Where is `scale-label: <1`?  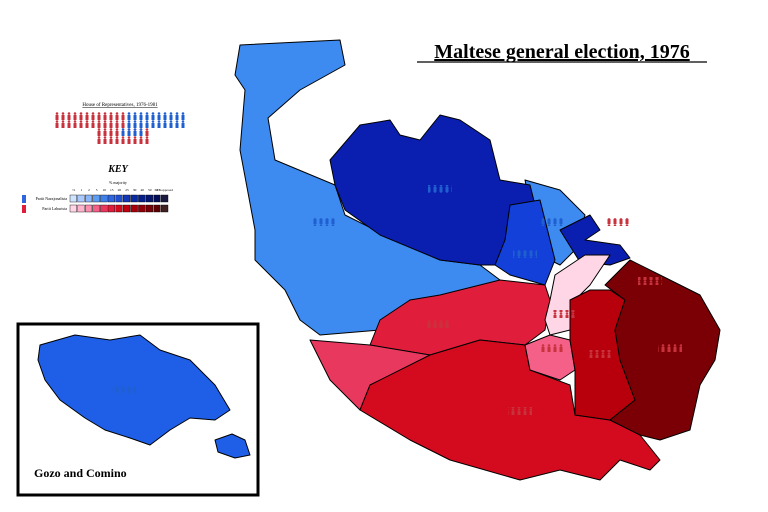 scale-label: <1 is located at coordinates (74, 190).